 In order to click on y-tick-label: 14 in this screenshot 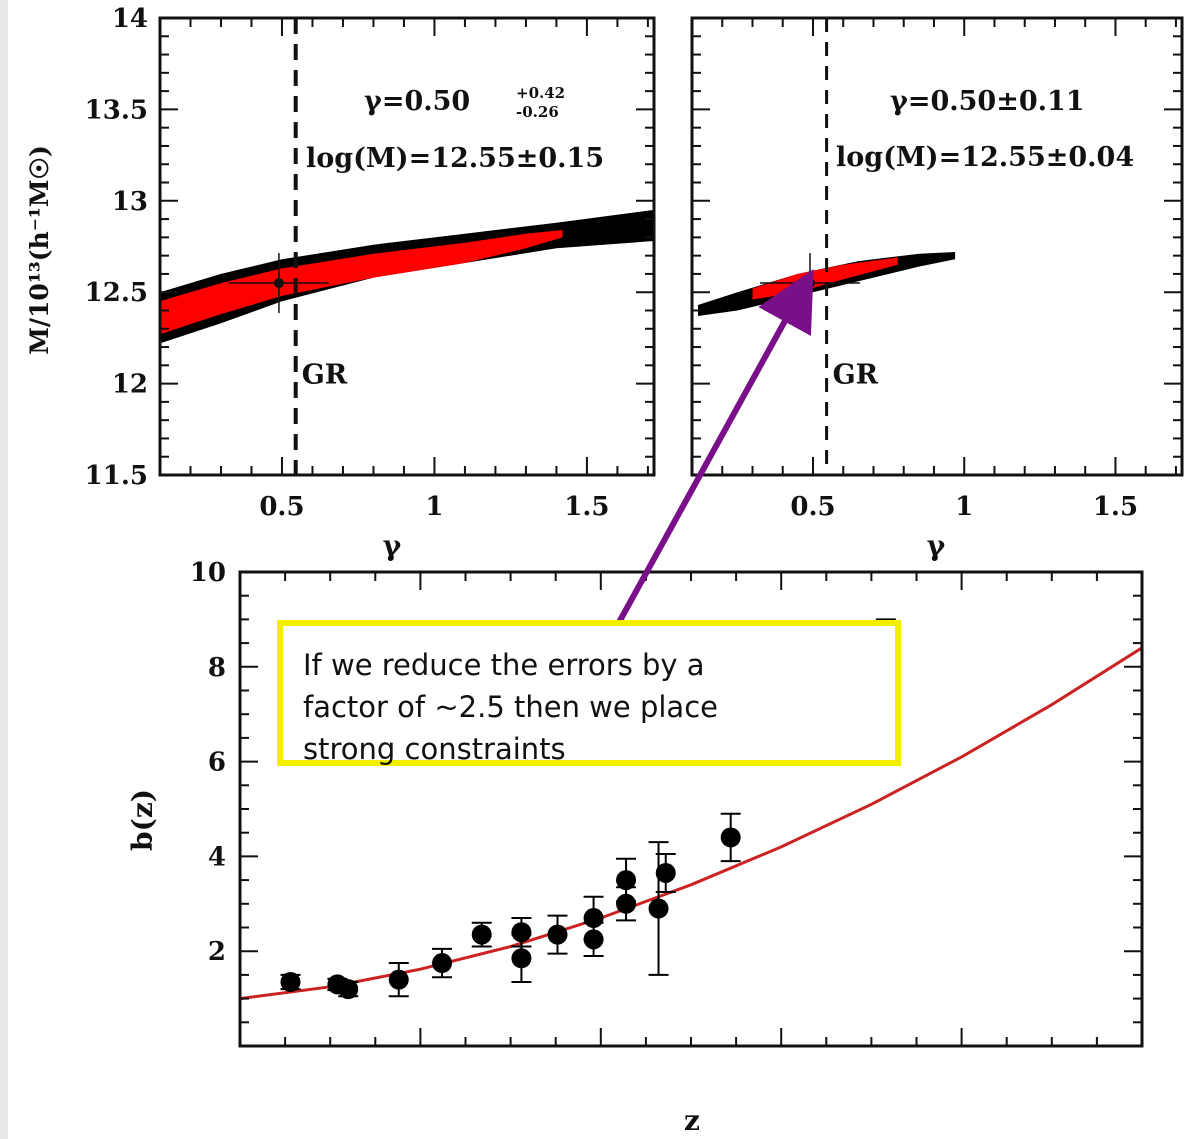, I will do `click(130, 19)`.